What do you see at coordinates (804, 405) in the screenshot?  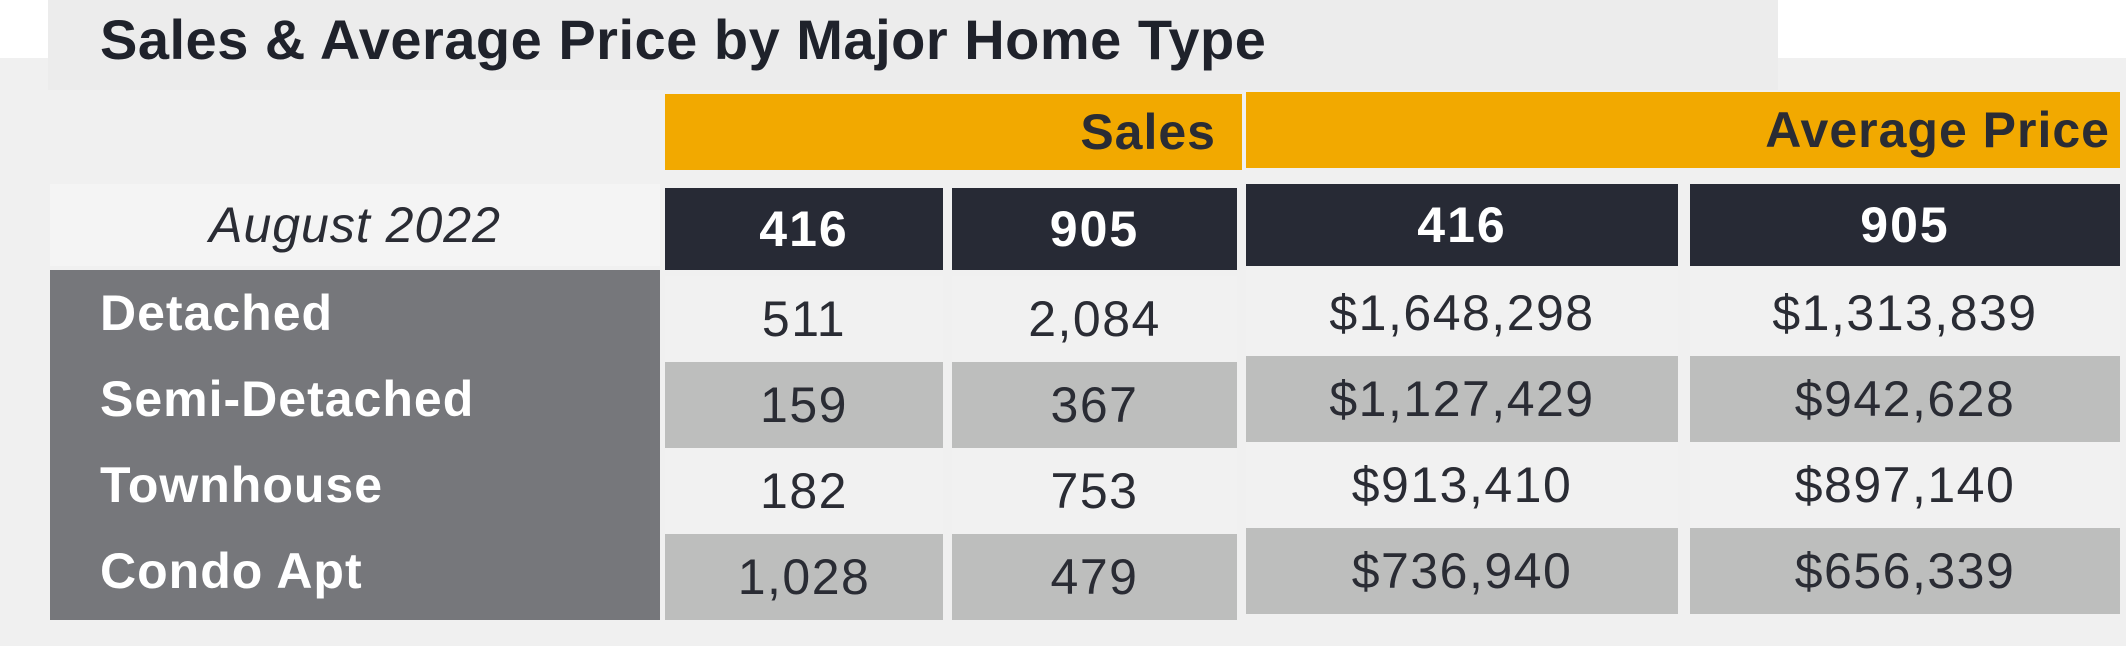 I see `cell-semi-detached-sales-416: 159` at bounding box center [804, 405].